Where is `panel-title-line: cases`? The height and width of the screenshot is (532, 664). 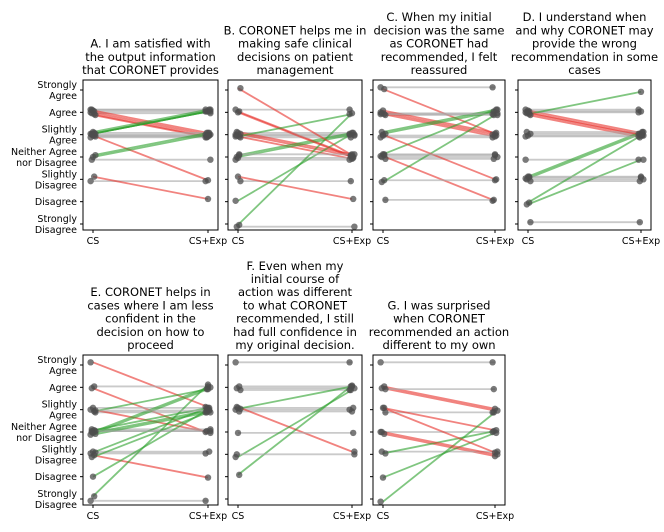 panel-title-line: cases is located at coordinates (584, 70).